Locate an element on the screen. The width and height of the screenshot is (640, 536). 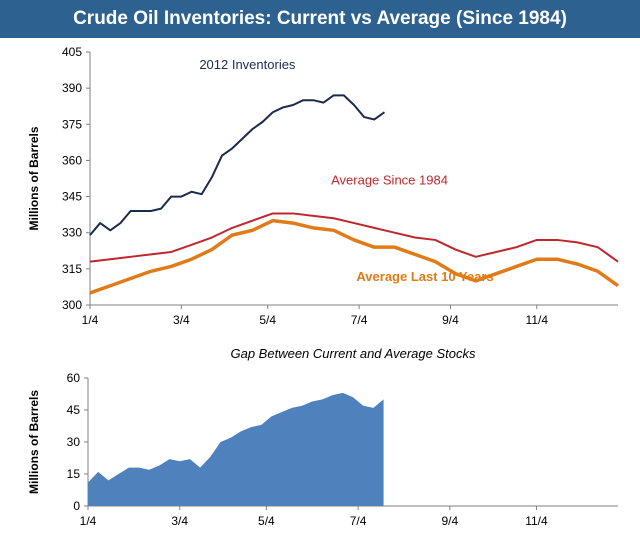
y-tick-label: 0 is located at coordinates (76, 506).